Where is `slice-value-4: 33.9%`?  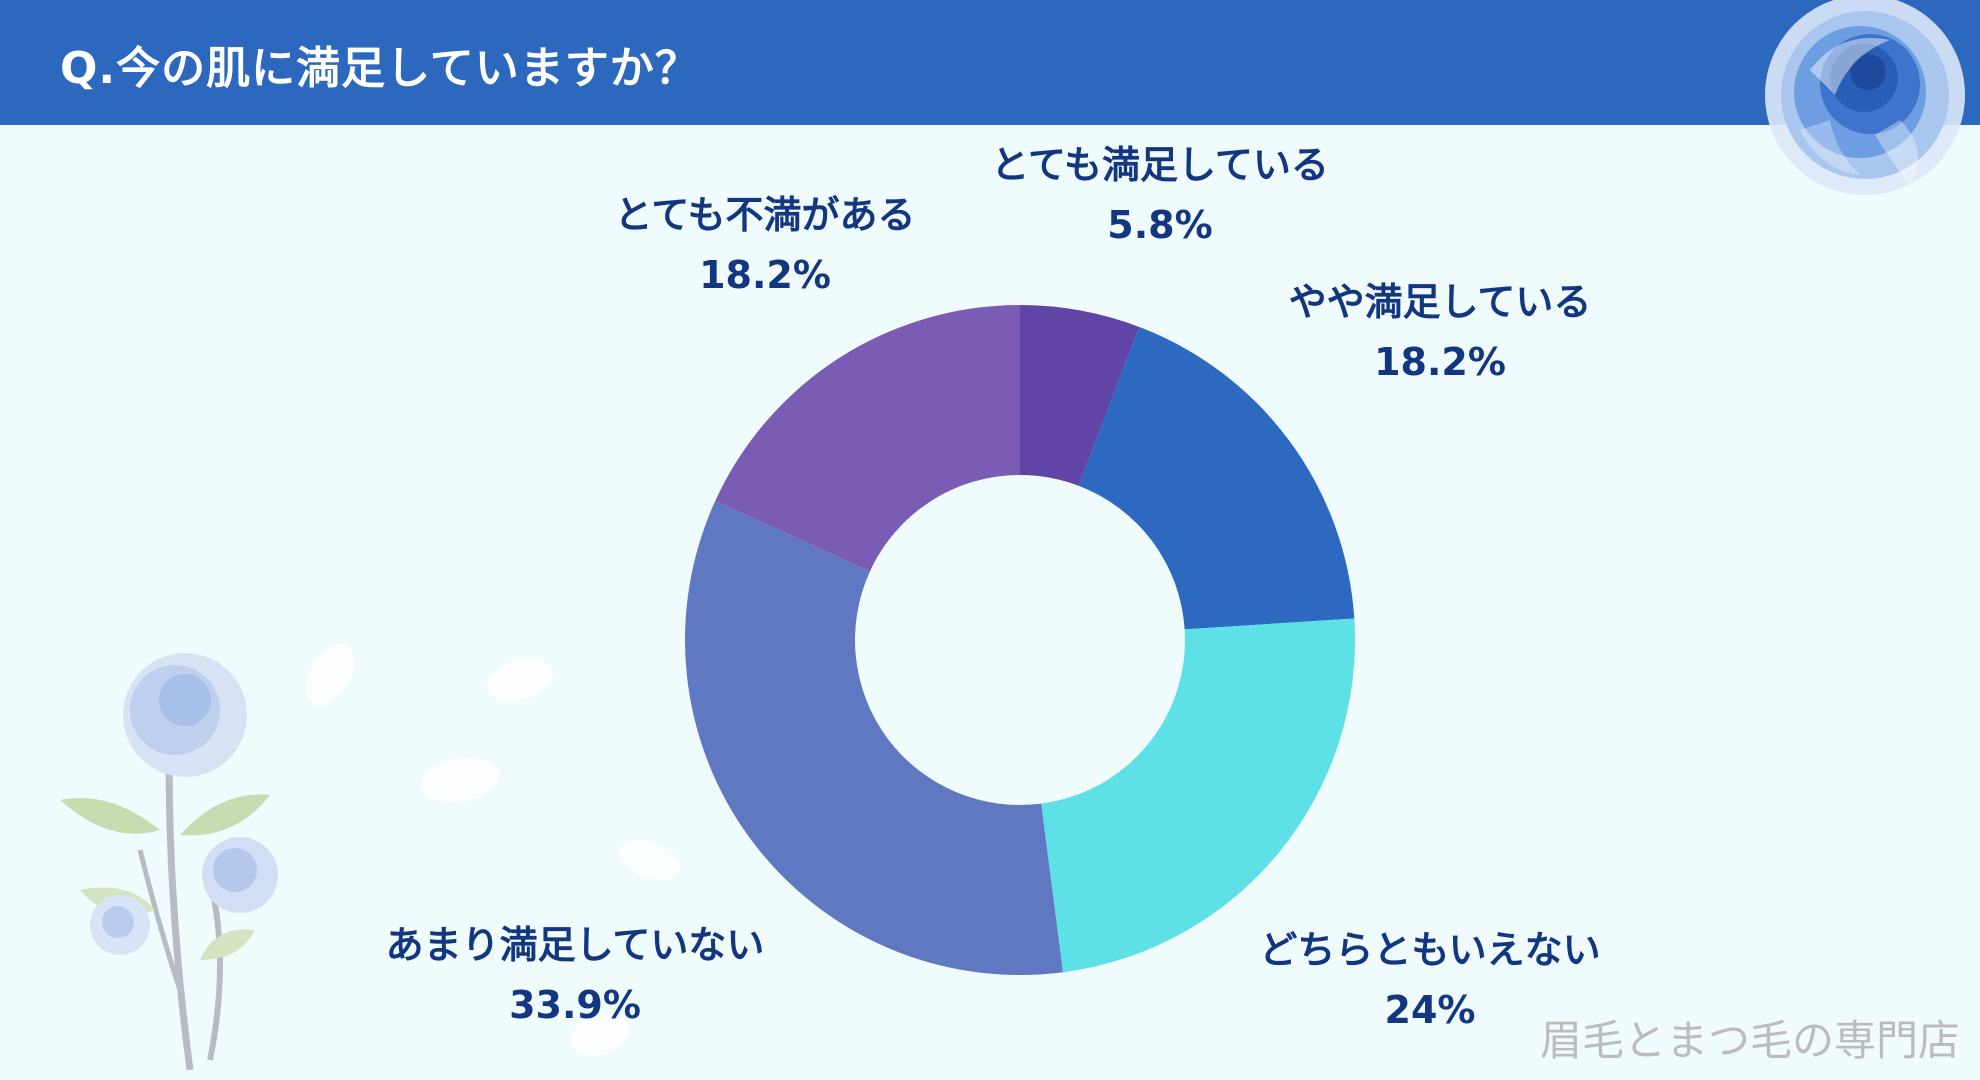
slice-value-4: 33.9% is located at coordinates (575, 1005).